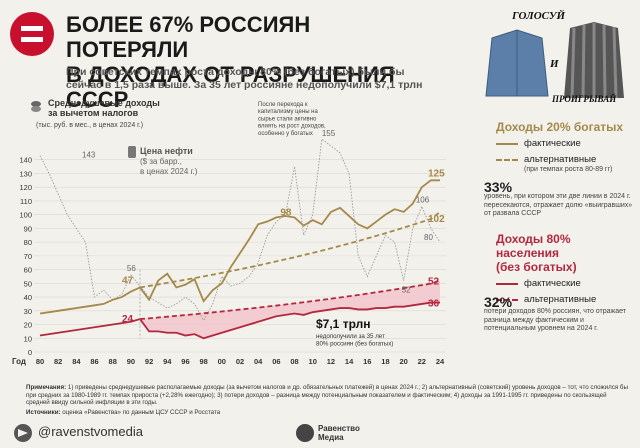 The height and width of the screenshot is (448, 640). What do you see at coordinates (240, 361) in the screenshot?
I see `x-tick-label: 02` at bounding box center [240, 361].